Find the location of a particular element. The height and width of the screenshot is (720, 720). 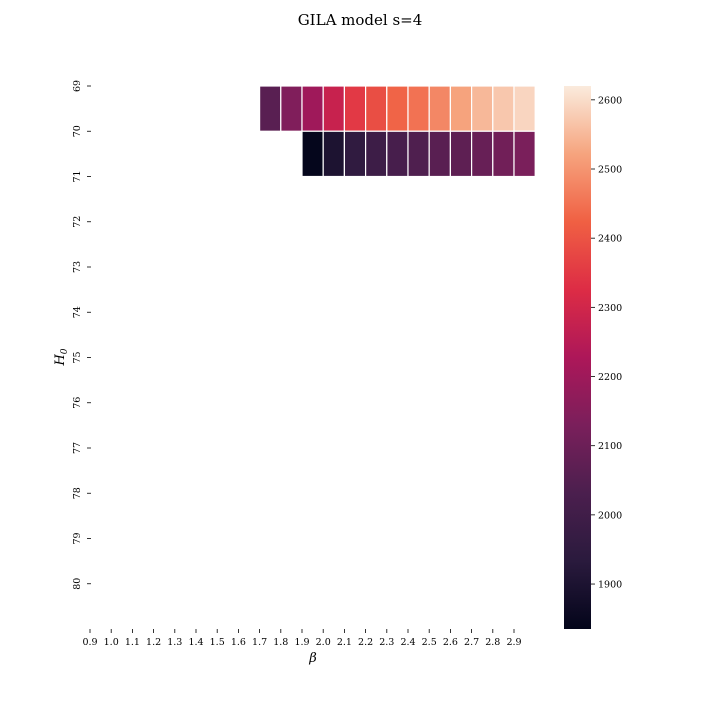

colorbar-tick-label: 2200 is located at coordinates (610, 377).